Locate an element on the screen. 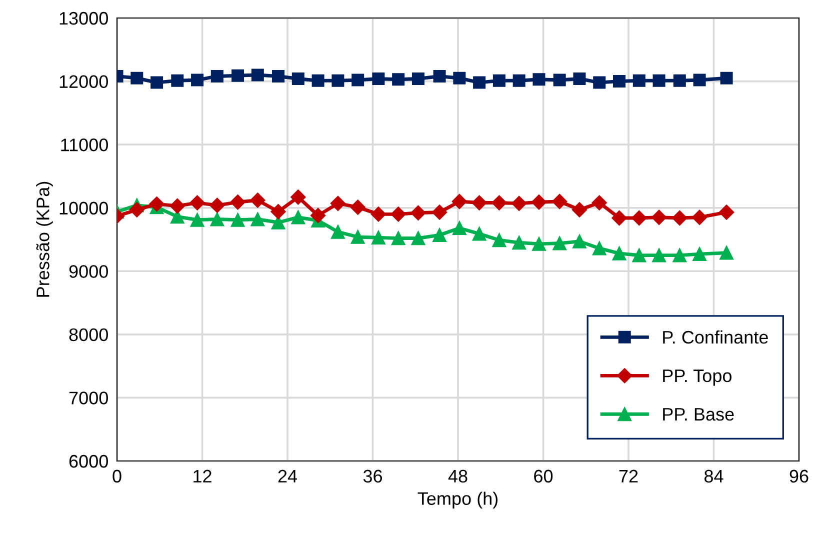 Image resolution: width=814 pixels, height=537 pixels. y-tick-label: 11000 is located at coordinates (84, 145).